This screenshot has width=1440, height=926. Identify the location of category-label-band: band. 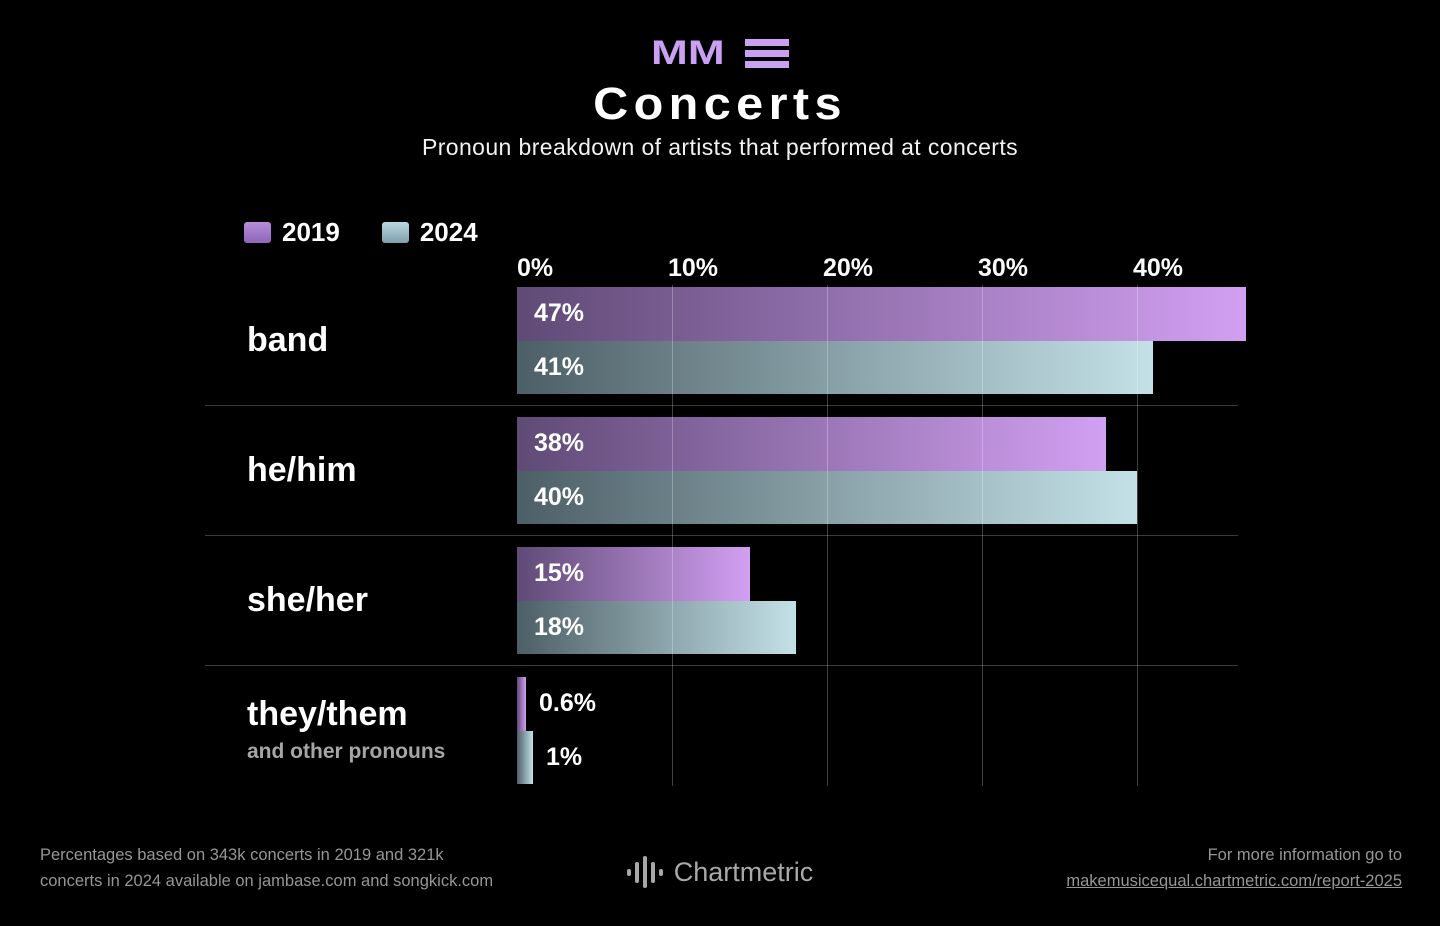
(287, 340).